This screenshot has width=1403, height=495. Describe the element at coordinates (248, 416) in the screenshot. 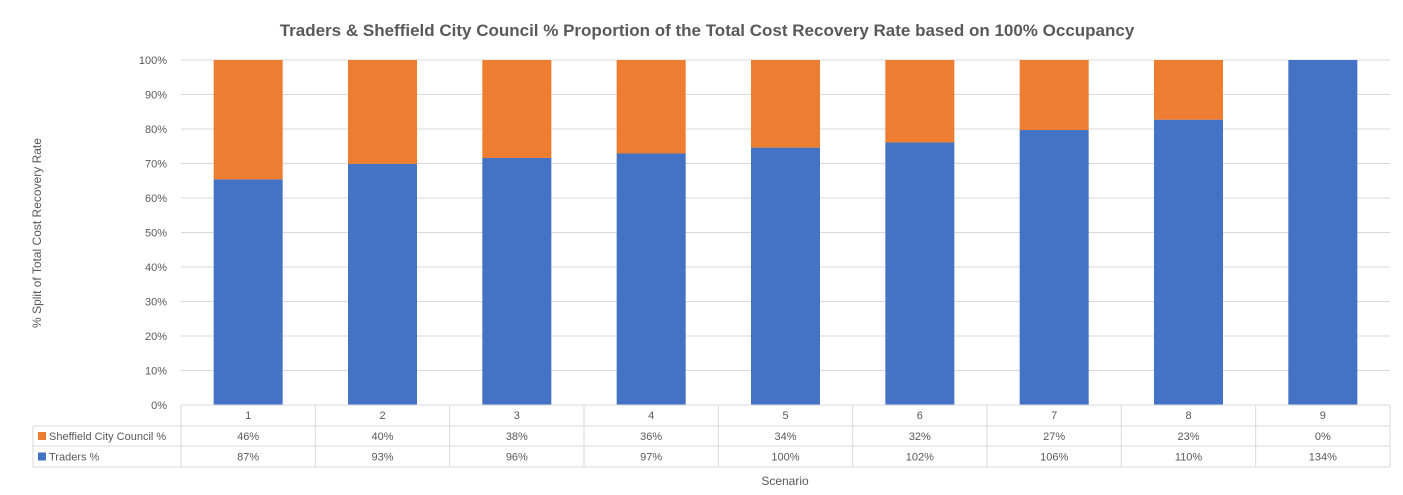

I see `x-tick-label: 1` at that location.